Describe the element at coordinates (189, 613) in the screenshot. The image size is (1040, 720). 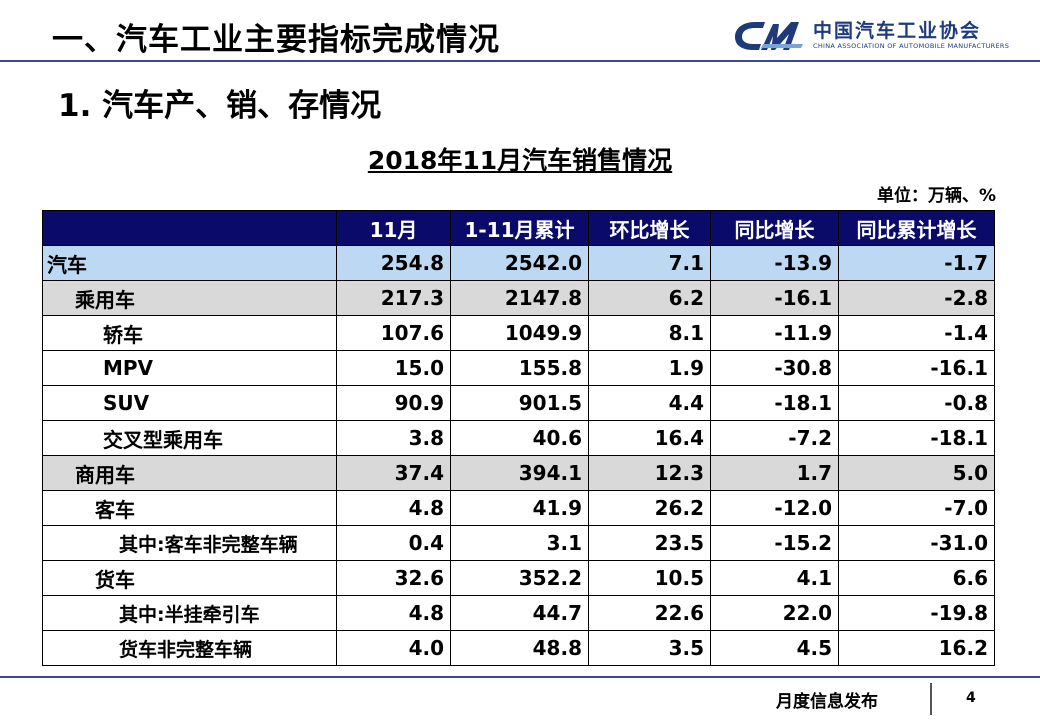
I see `row-label: 其中:半挂牵引车` at that location.